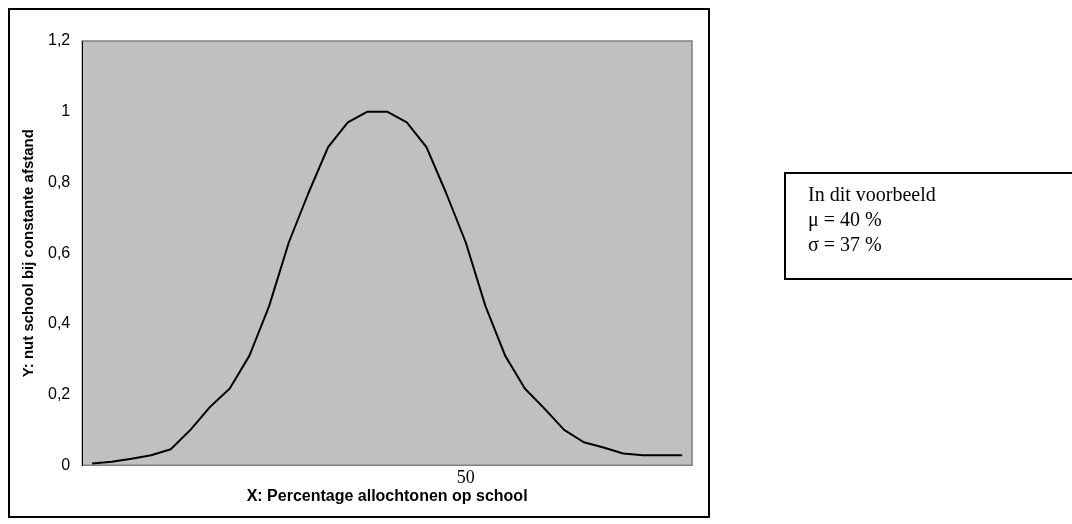 Image resolution: width=1072 pixels, height=524 pixels. I want to click on text: σ = 37 %, so click(845, 244).